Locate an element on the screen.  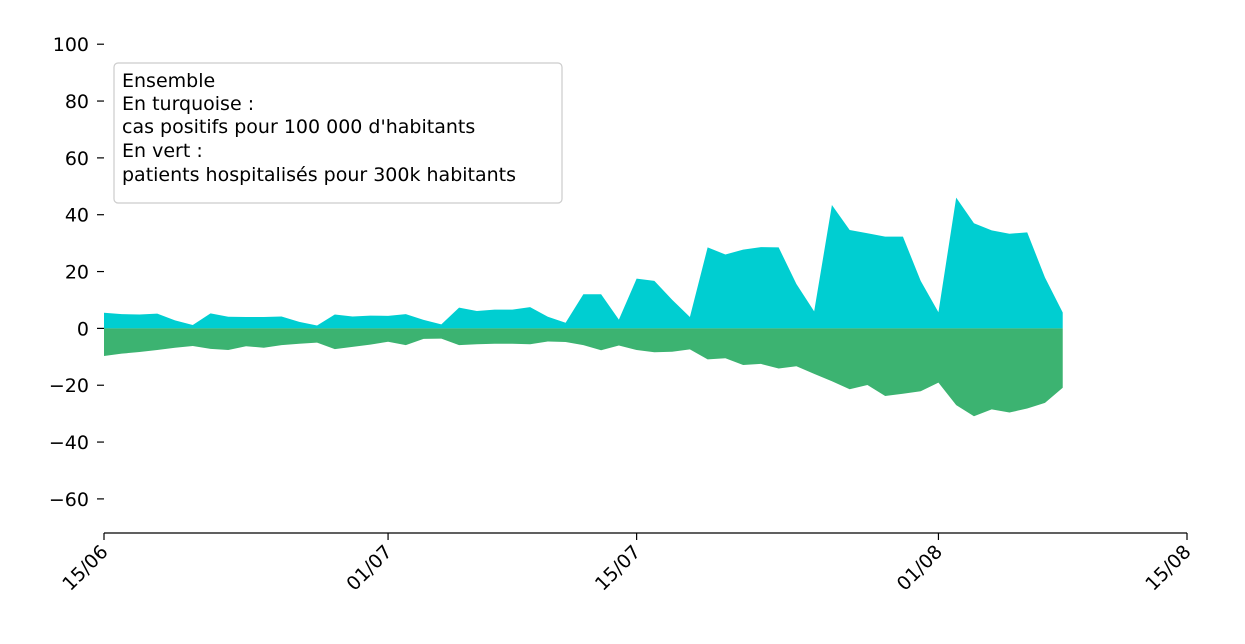
y-tick-label: 20 is located at coordinates (77, 273).